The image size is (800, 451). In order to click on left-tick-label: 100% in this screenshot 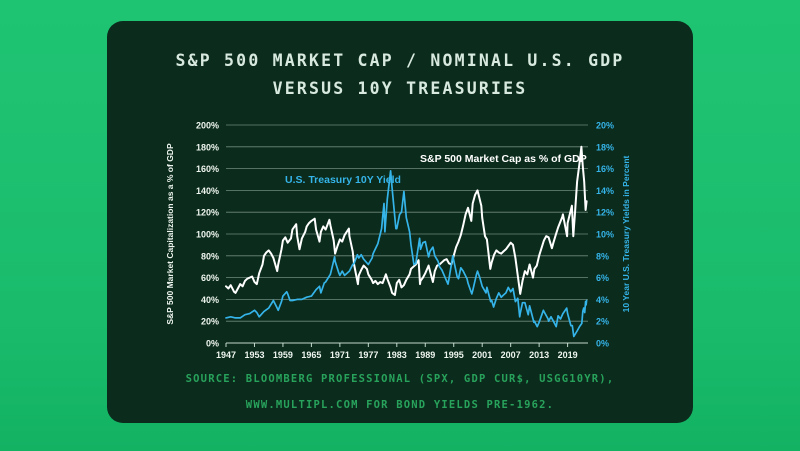, I will do `click(207, 235)`.